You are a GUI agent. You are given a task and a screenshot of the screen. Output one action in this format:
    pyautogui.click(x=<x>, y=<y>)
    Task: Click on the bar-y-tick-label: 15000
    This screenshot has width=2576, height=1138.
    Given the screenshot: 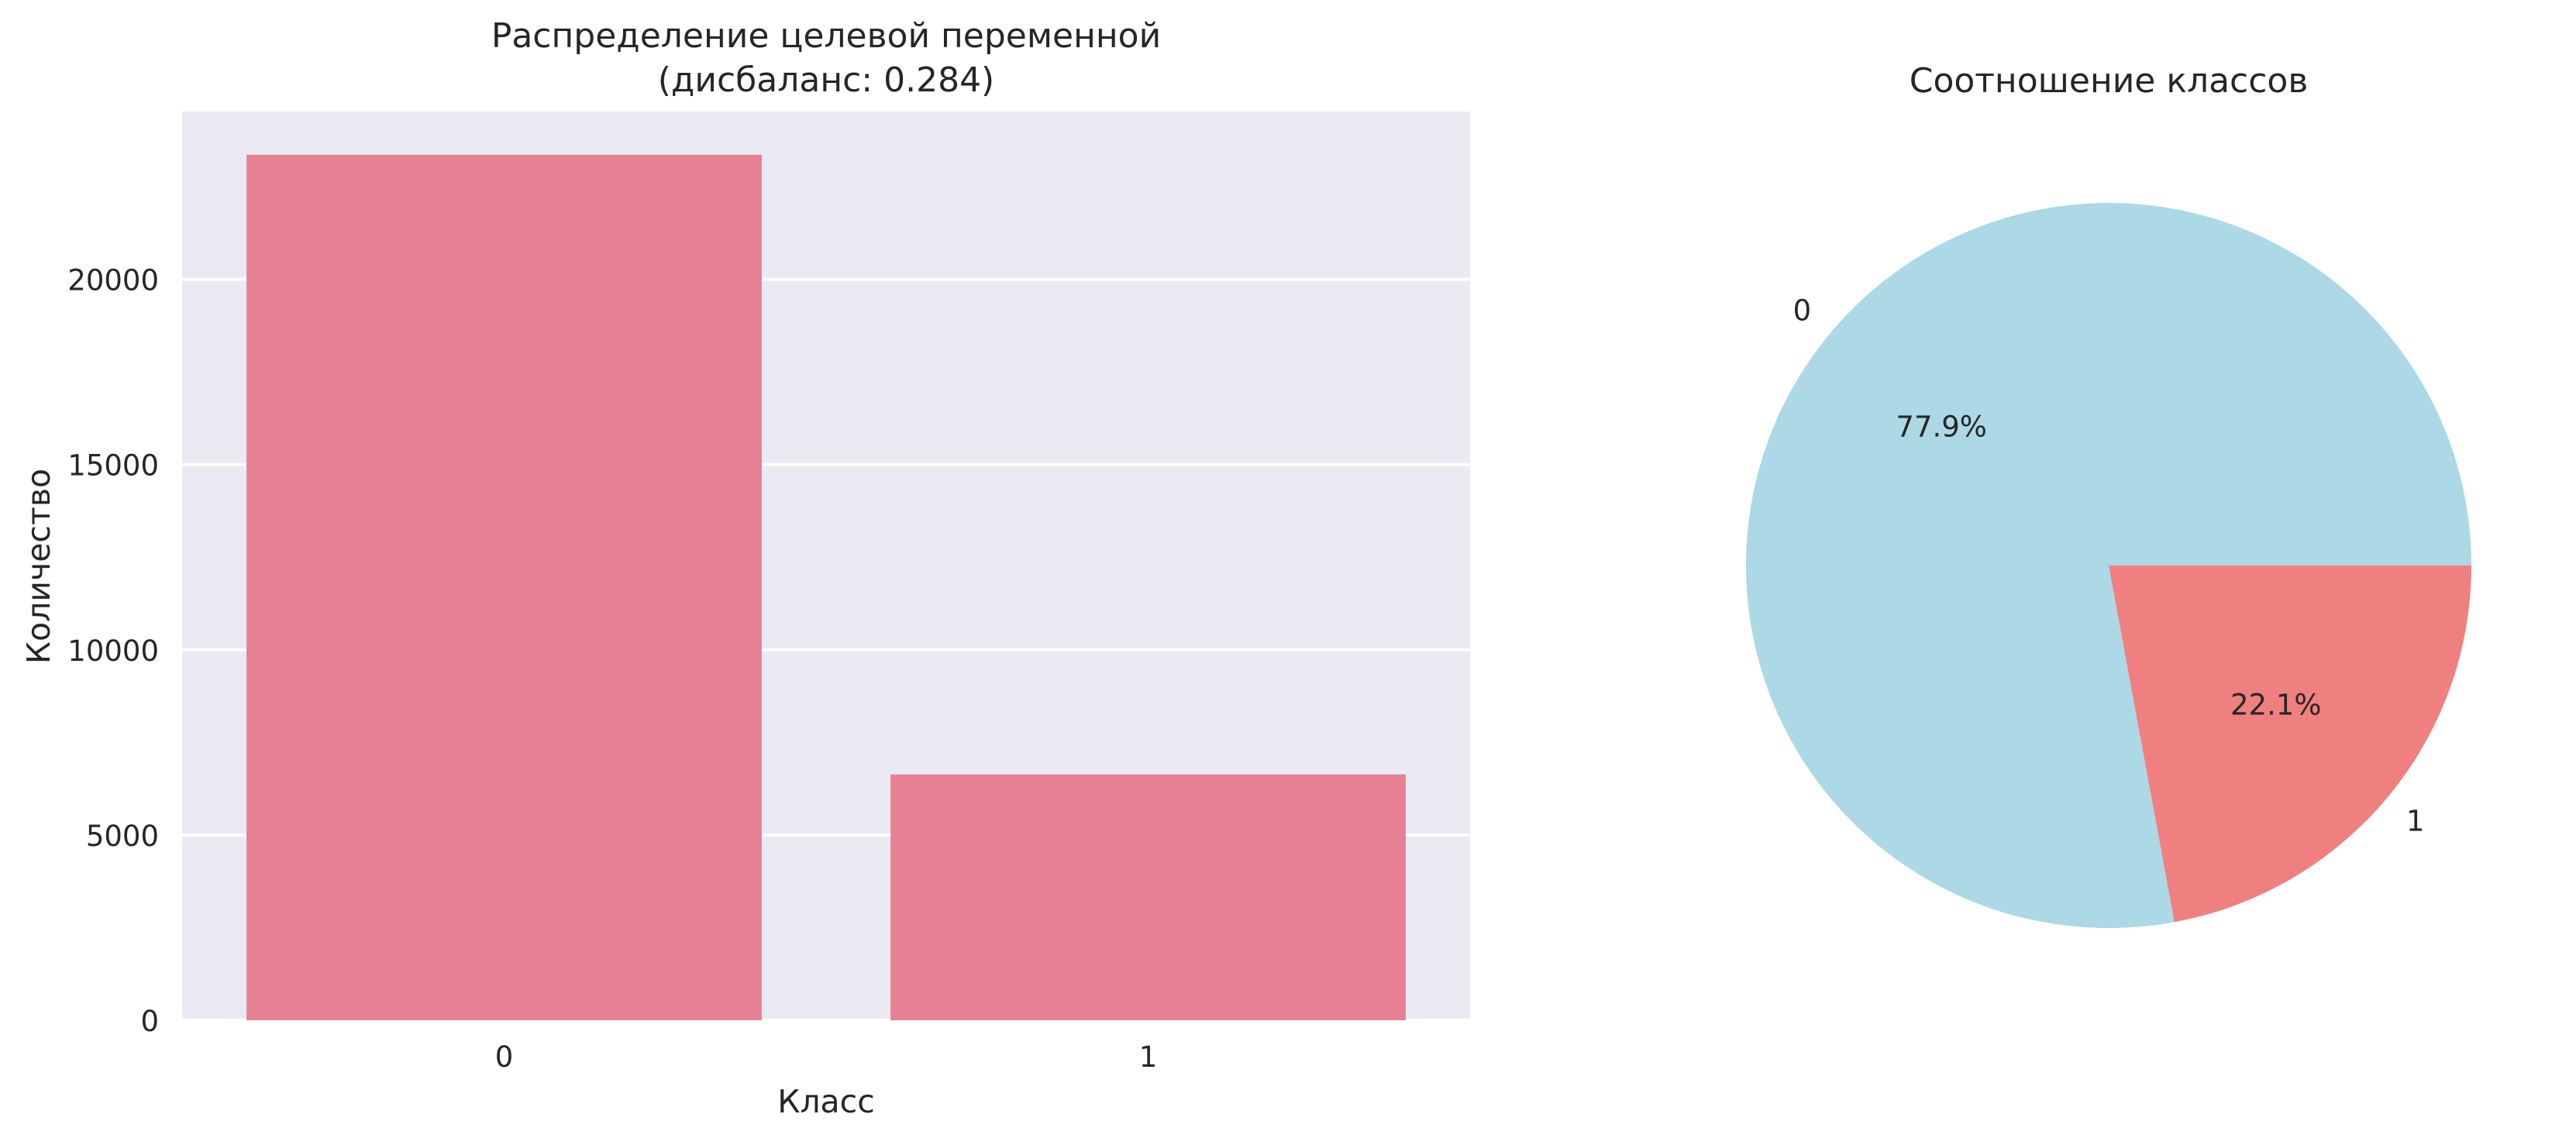 What is the action you would take?
    pyautogui.click(x=113, y=466)
    